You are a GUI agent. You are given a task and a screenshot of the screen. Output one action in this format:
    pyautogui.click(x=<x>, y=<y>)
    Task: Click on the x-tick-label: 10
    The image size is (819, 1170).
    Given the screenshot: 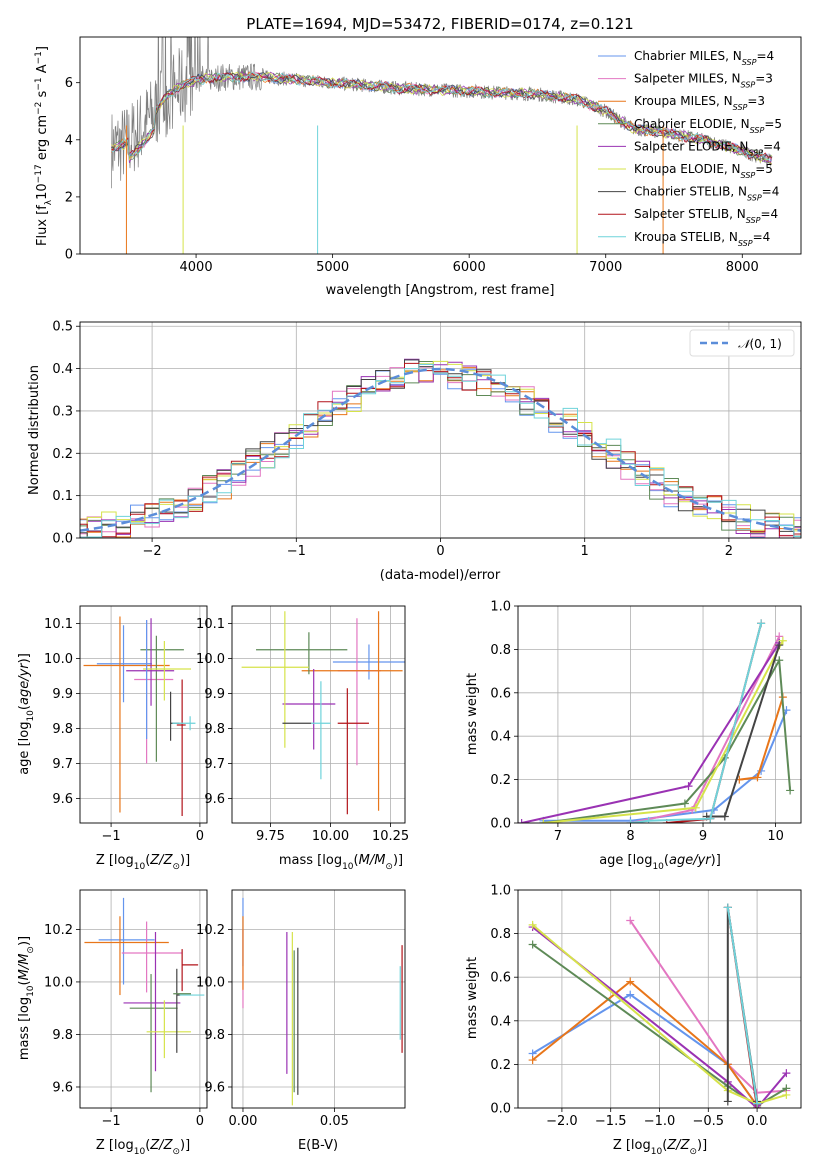 What is the action you would take?
    pyautogui.click(x=775, y=836)
    